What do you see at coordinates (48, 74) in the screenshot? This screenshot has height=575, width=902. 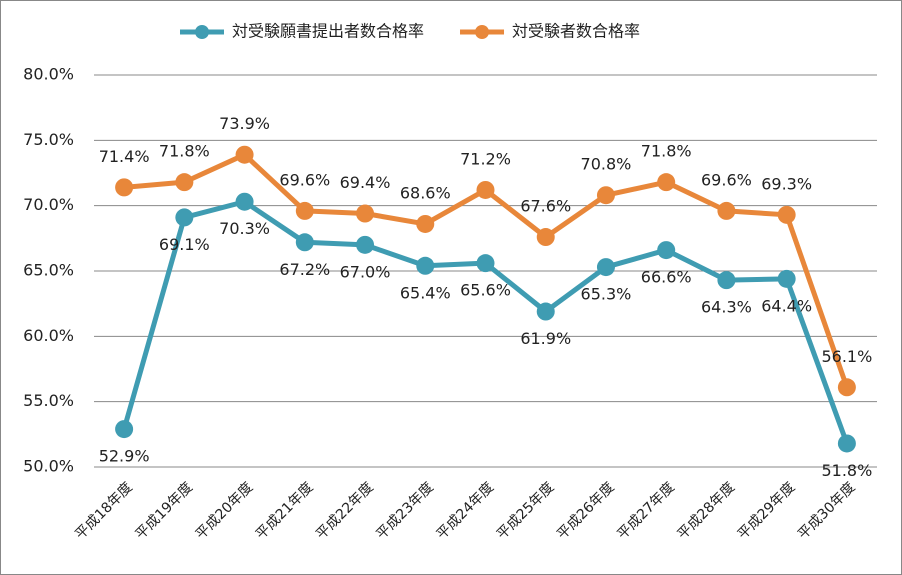 I see `y-tick-label: 80.0%` at bounding box center [48, 74].